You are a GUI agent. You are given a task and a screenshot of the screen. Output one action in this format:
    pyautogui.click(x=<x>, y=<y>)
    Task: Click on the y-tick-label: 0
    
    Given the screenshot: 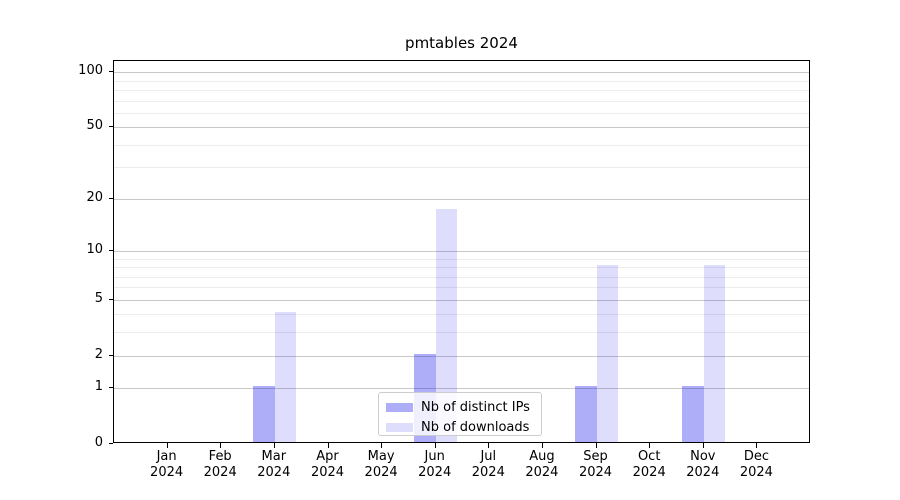 What is the action you would take?
    pyautogui.click(x=98, y=442)
    